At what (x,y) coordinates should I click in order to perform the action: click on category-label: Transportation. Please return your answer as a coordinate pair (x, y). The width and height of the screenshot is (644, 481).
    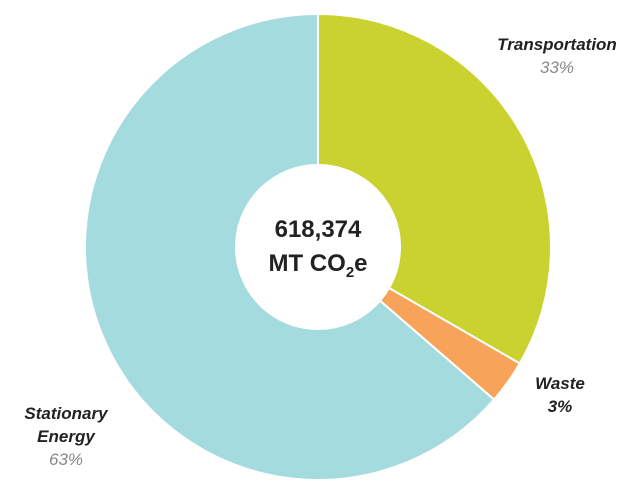
    Looking at the image, I should click on (557, 44).